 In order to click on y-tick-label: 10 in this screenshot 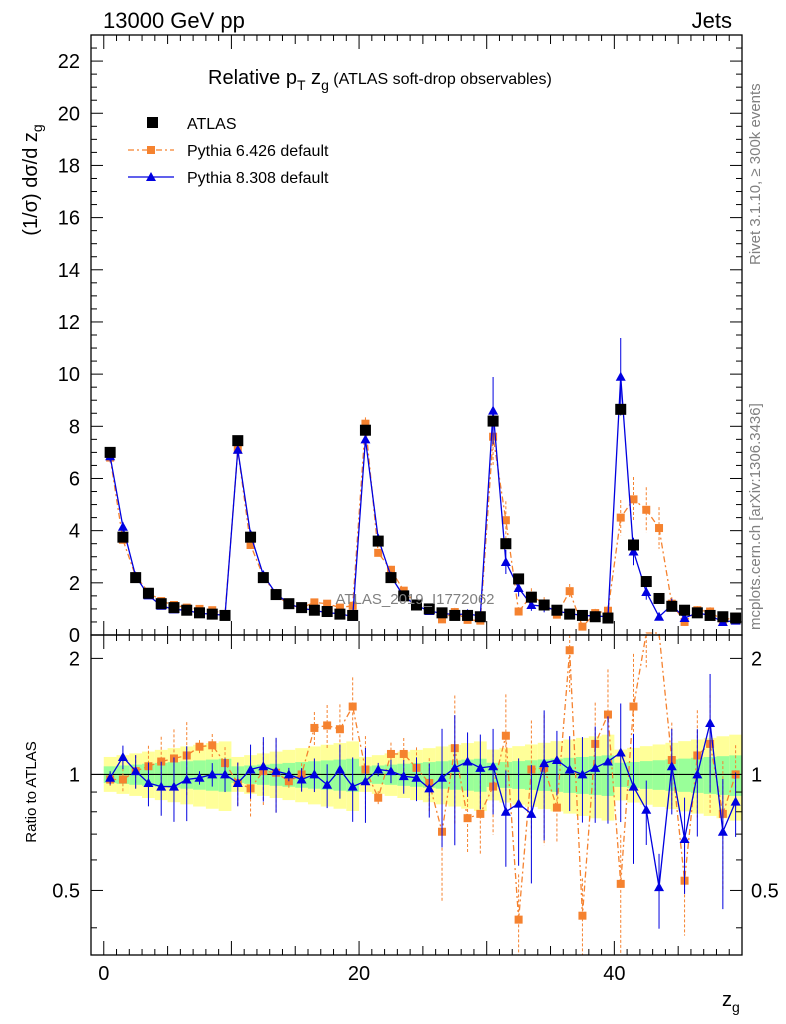, I will do `click(69, 375)`.